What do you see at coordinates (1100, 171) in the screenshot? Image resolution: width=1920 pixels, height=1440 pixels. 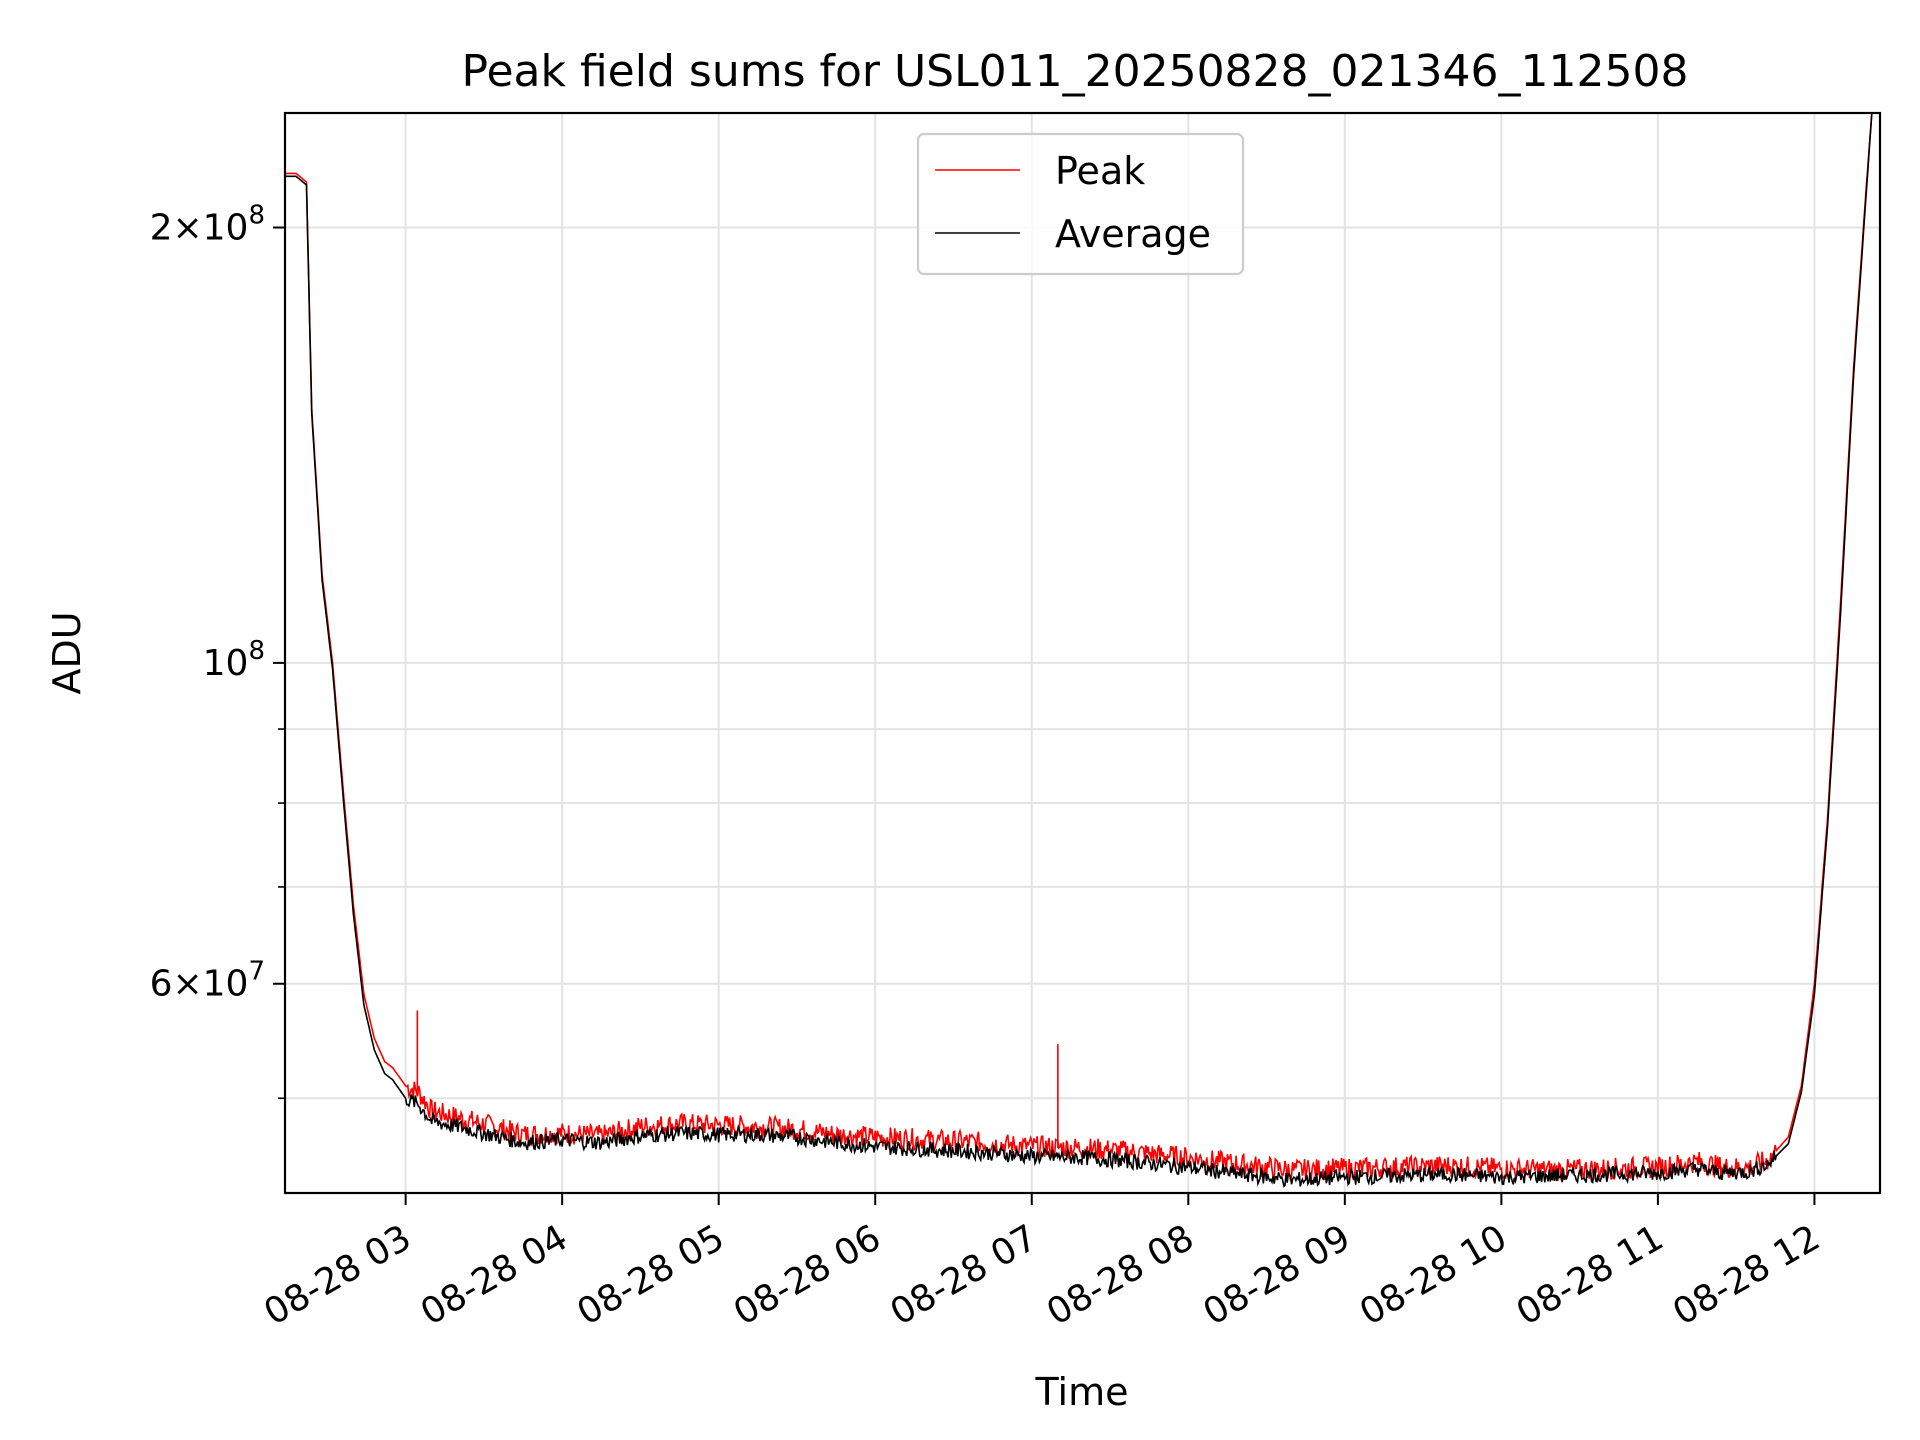 I see `legend-label-peak: Peak` at bounding box center [1100, 171].